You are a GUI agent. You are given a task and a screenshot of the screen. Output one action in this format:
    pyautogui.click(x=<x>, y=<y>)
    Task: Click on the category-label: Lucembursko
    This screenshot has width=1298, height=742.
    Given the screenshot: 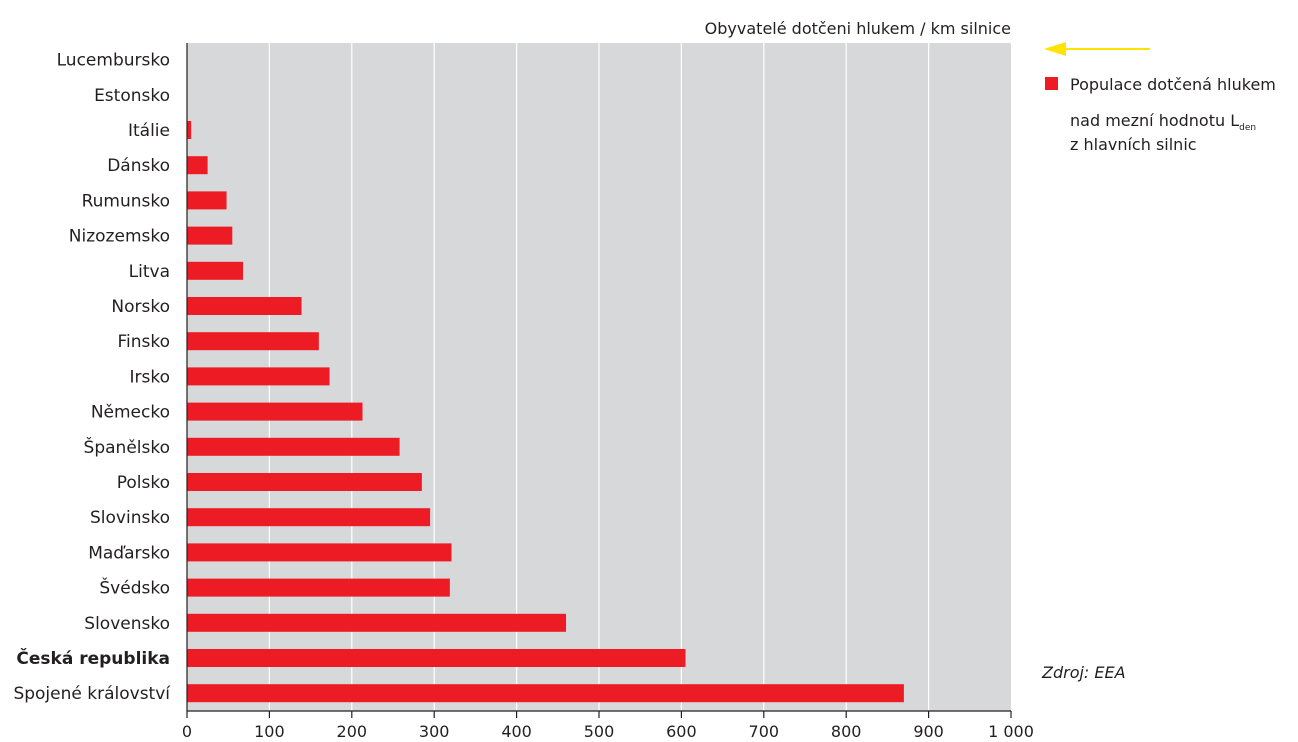 What is the action you would take?
    pyautogui.click(x=113, y=61)
    